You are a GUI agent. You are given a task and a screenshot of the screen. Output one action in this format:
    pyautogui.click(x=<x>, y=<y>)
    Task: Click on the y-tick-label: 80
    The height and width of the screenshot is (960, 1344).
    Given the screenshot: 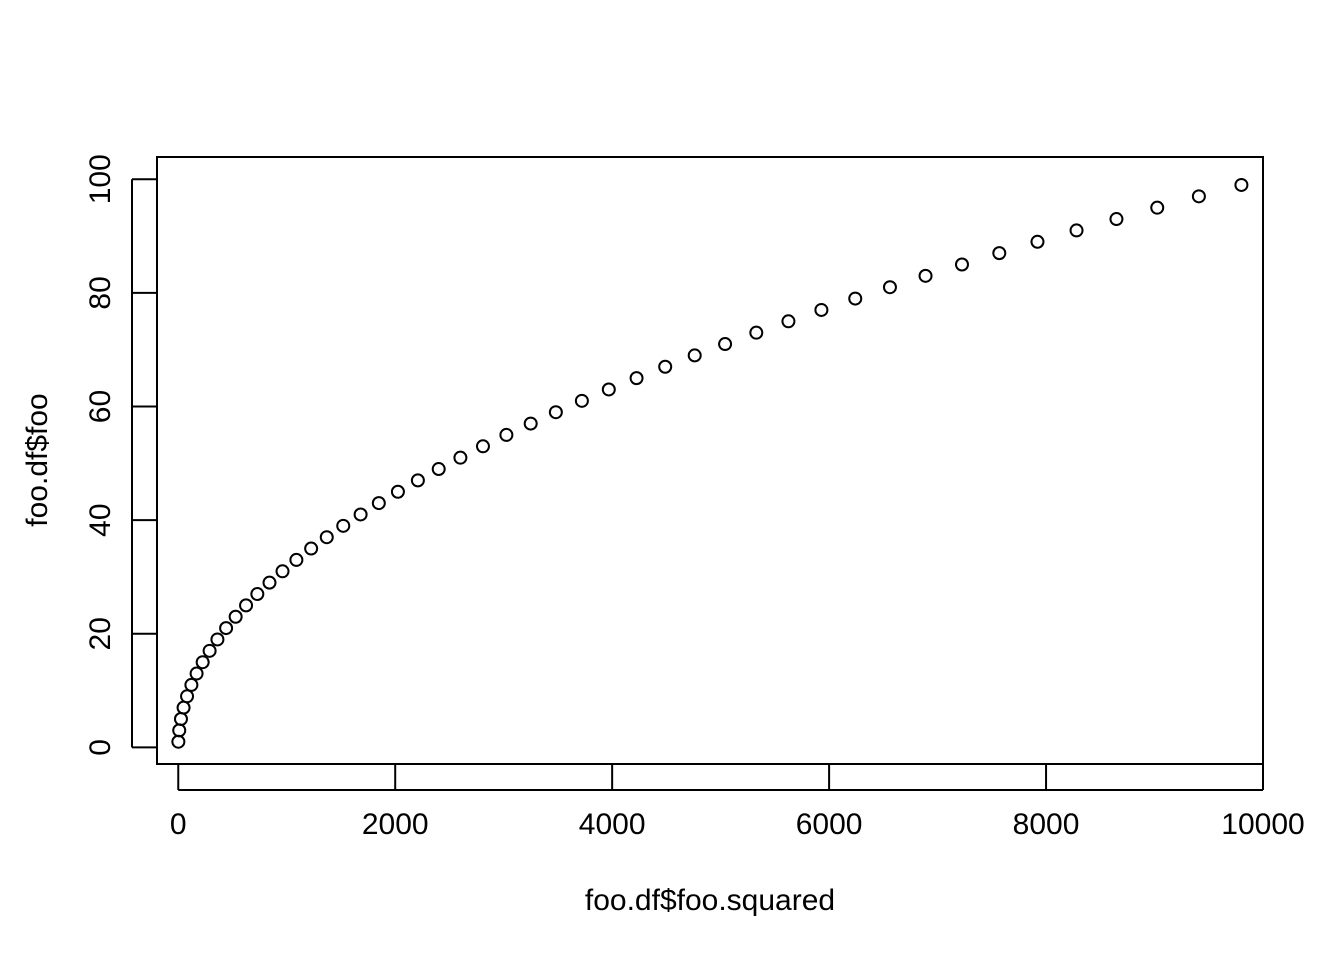 What is the action you would take?
    pyautogui.click(x=100, y=292)
    